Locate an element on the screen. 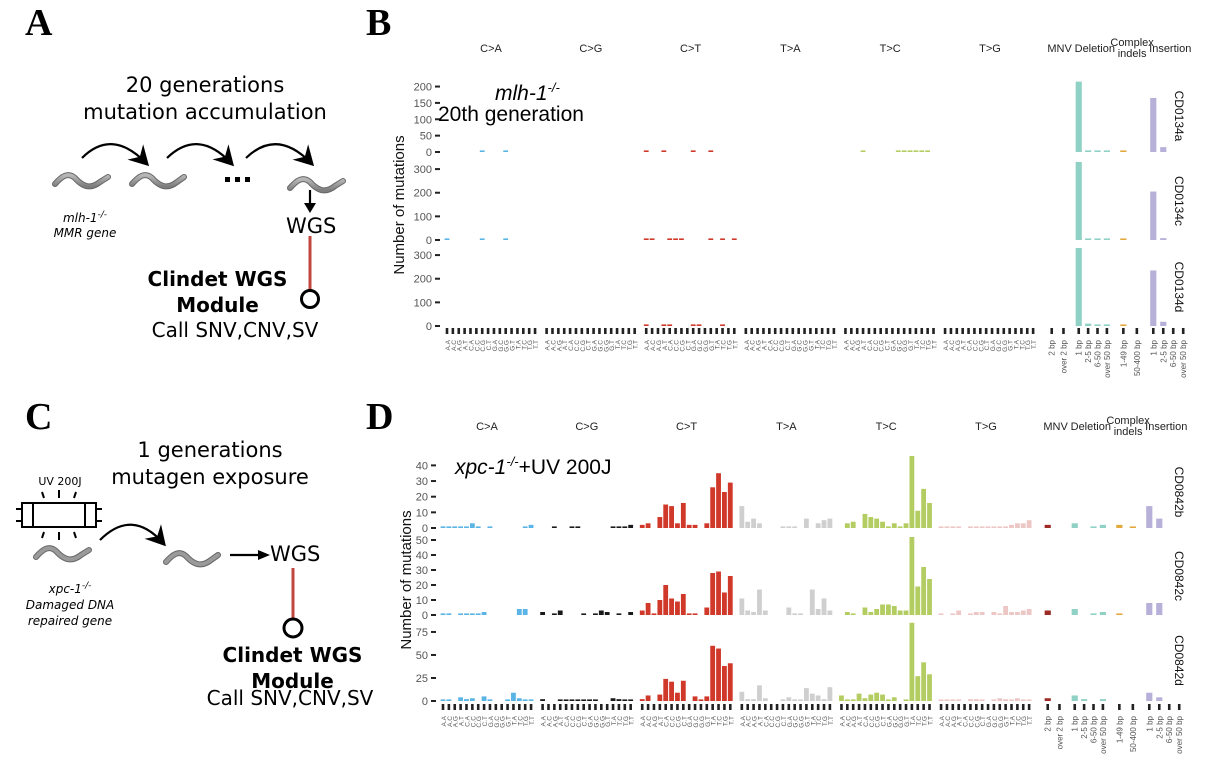 The height and width of the screenshot is (778, 1218). y-tick-label: 40 is located at coordinates (422, 466).